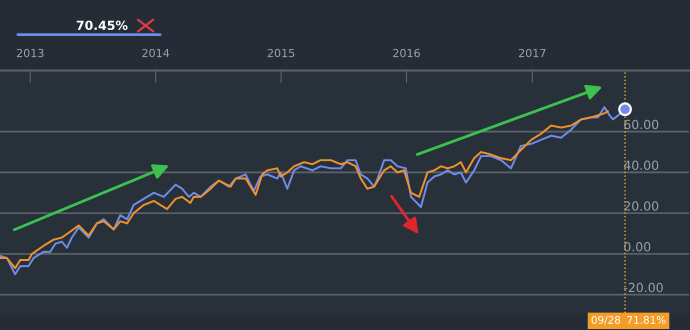  What do you see at coordinates (641, 206) in the screenshot?
I see `y-tick-label: 20.00` at bounding box center [641, 206].